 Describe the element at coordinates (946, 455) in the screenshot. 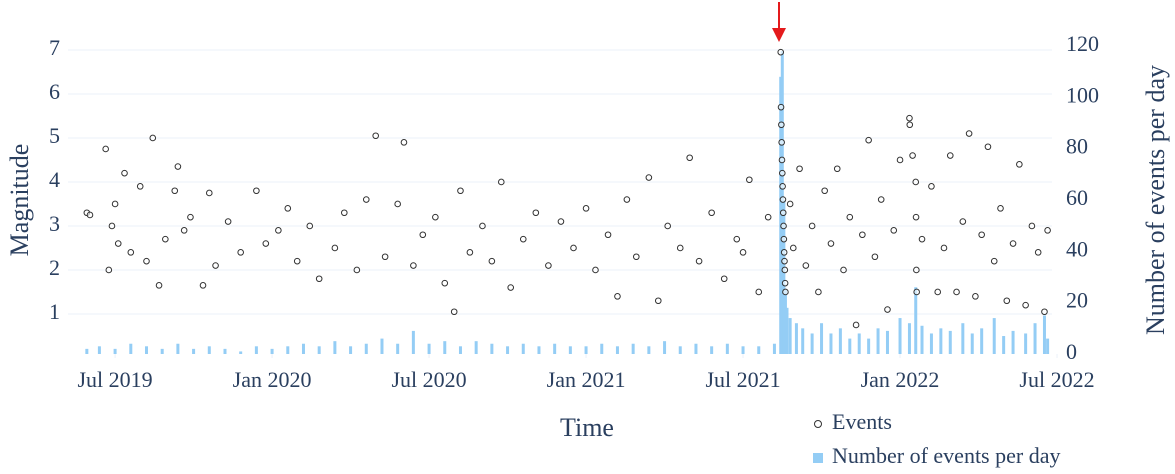

I see `legend-label: Number of events per day` at that location.